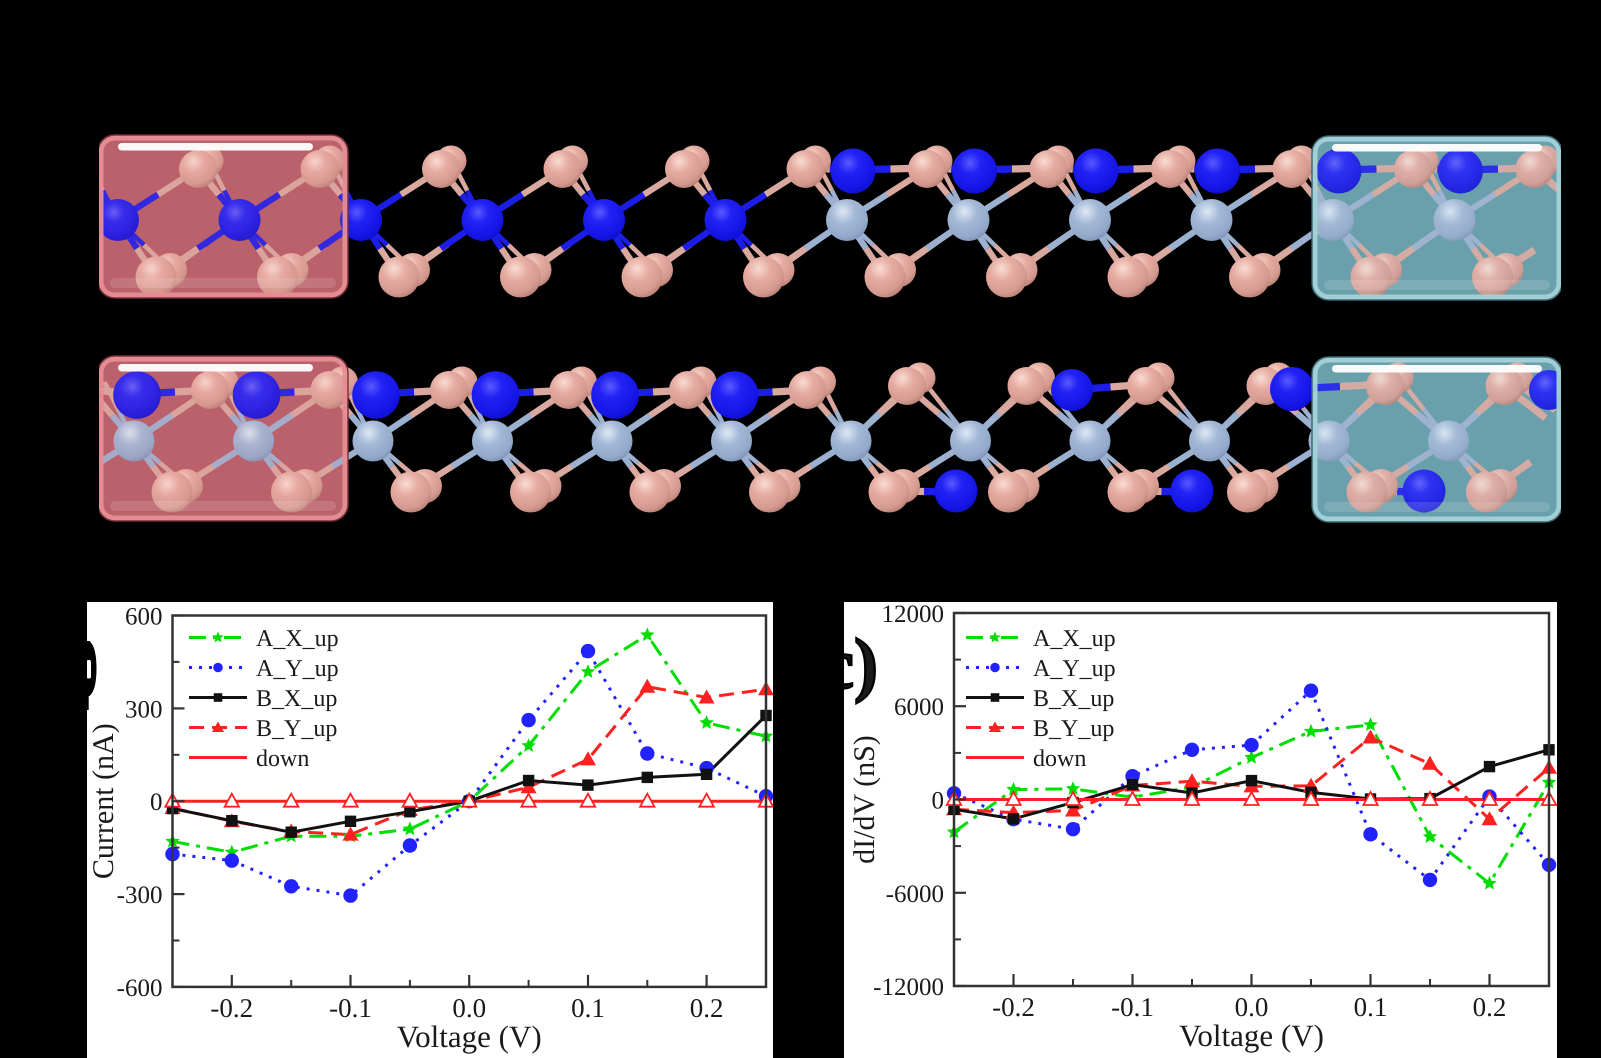 This screenshot has height=1058, width=1601. Describe the element at coordinates (850, 664) in the screenshot. I see `svg-text: c)` at that location.